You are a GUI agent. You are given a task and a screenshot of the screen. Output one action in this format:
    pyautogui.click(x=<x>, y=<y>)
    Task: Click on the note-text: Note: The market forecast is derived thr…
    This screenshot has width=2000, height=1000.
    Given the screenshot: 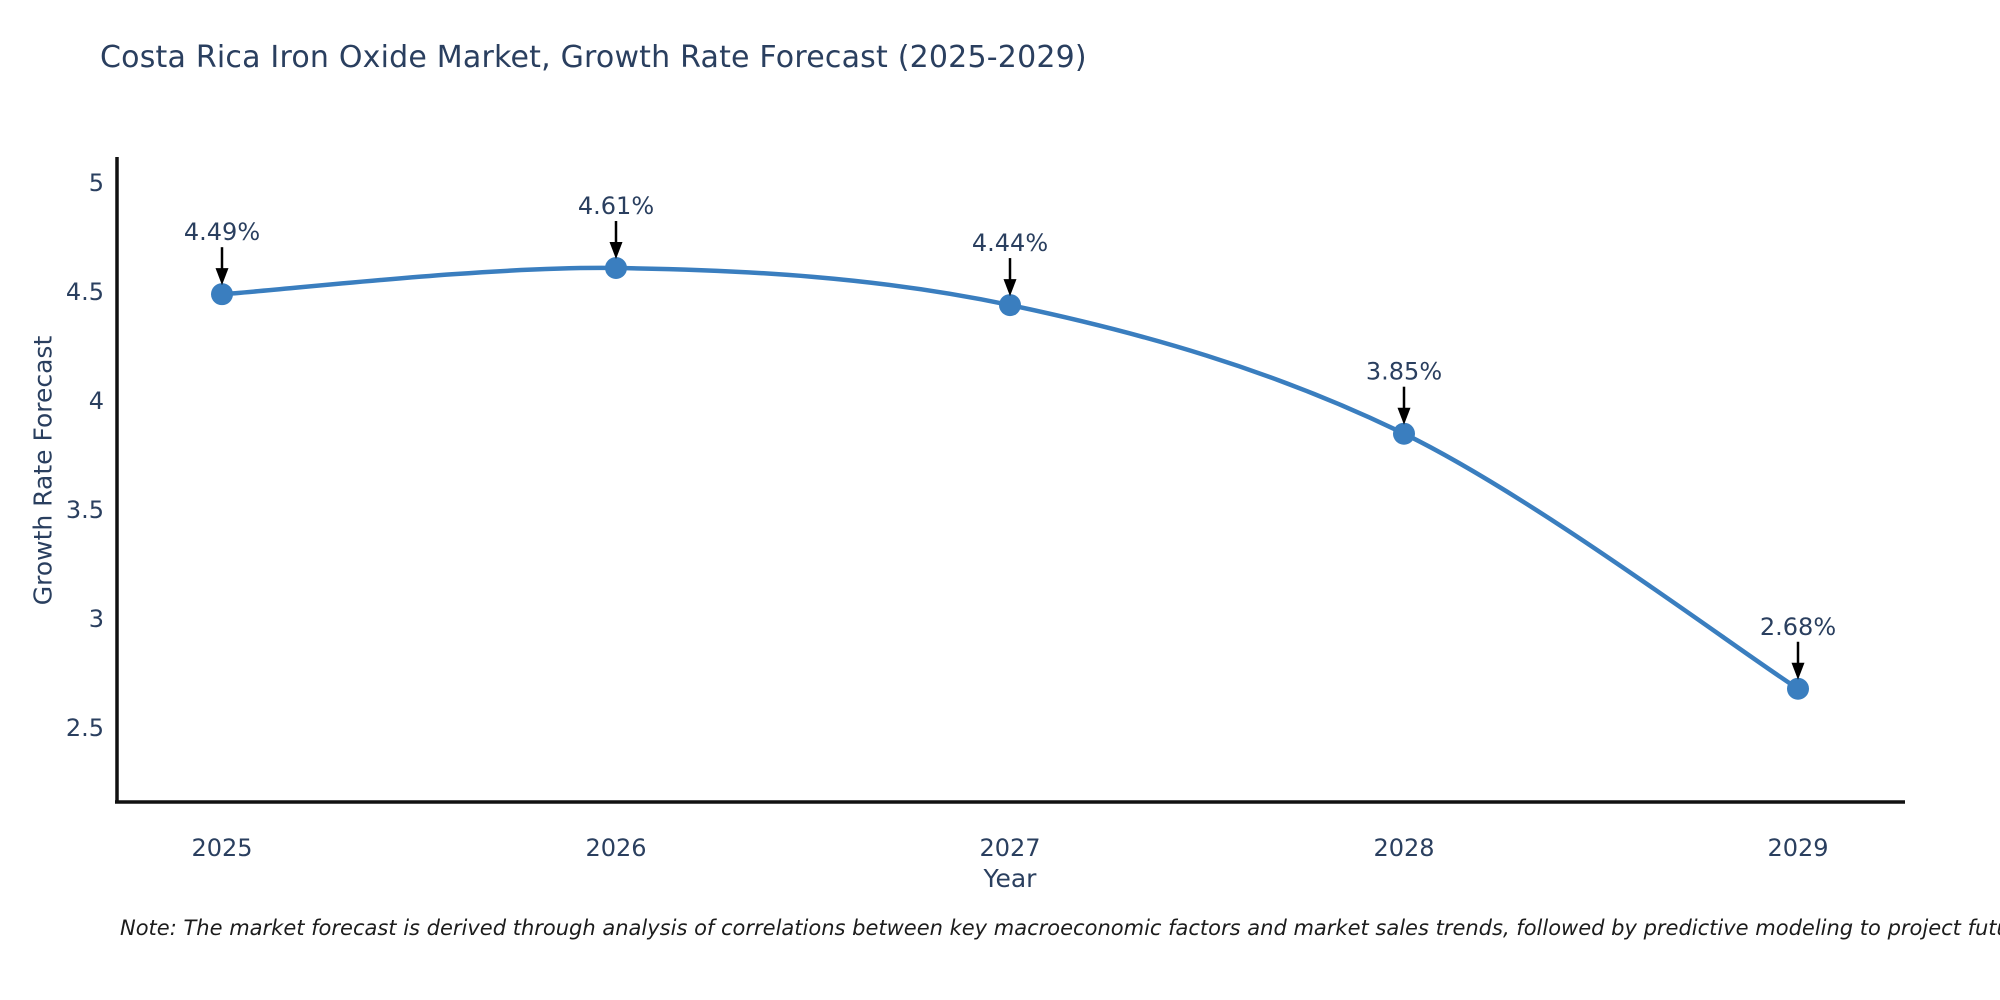 What is the action you would take?
    pyautogui.click(x=1060, y=928)
    